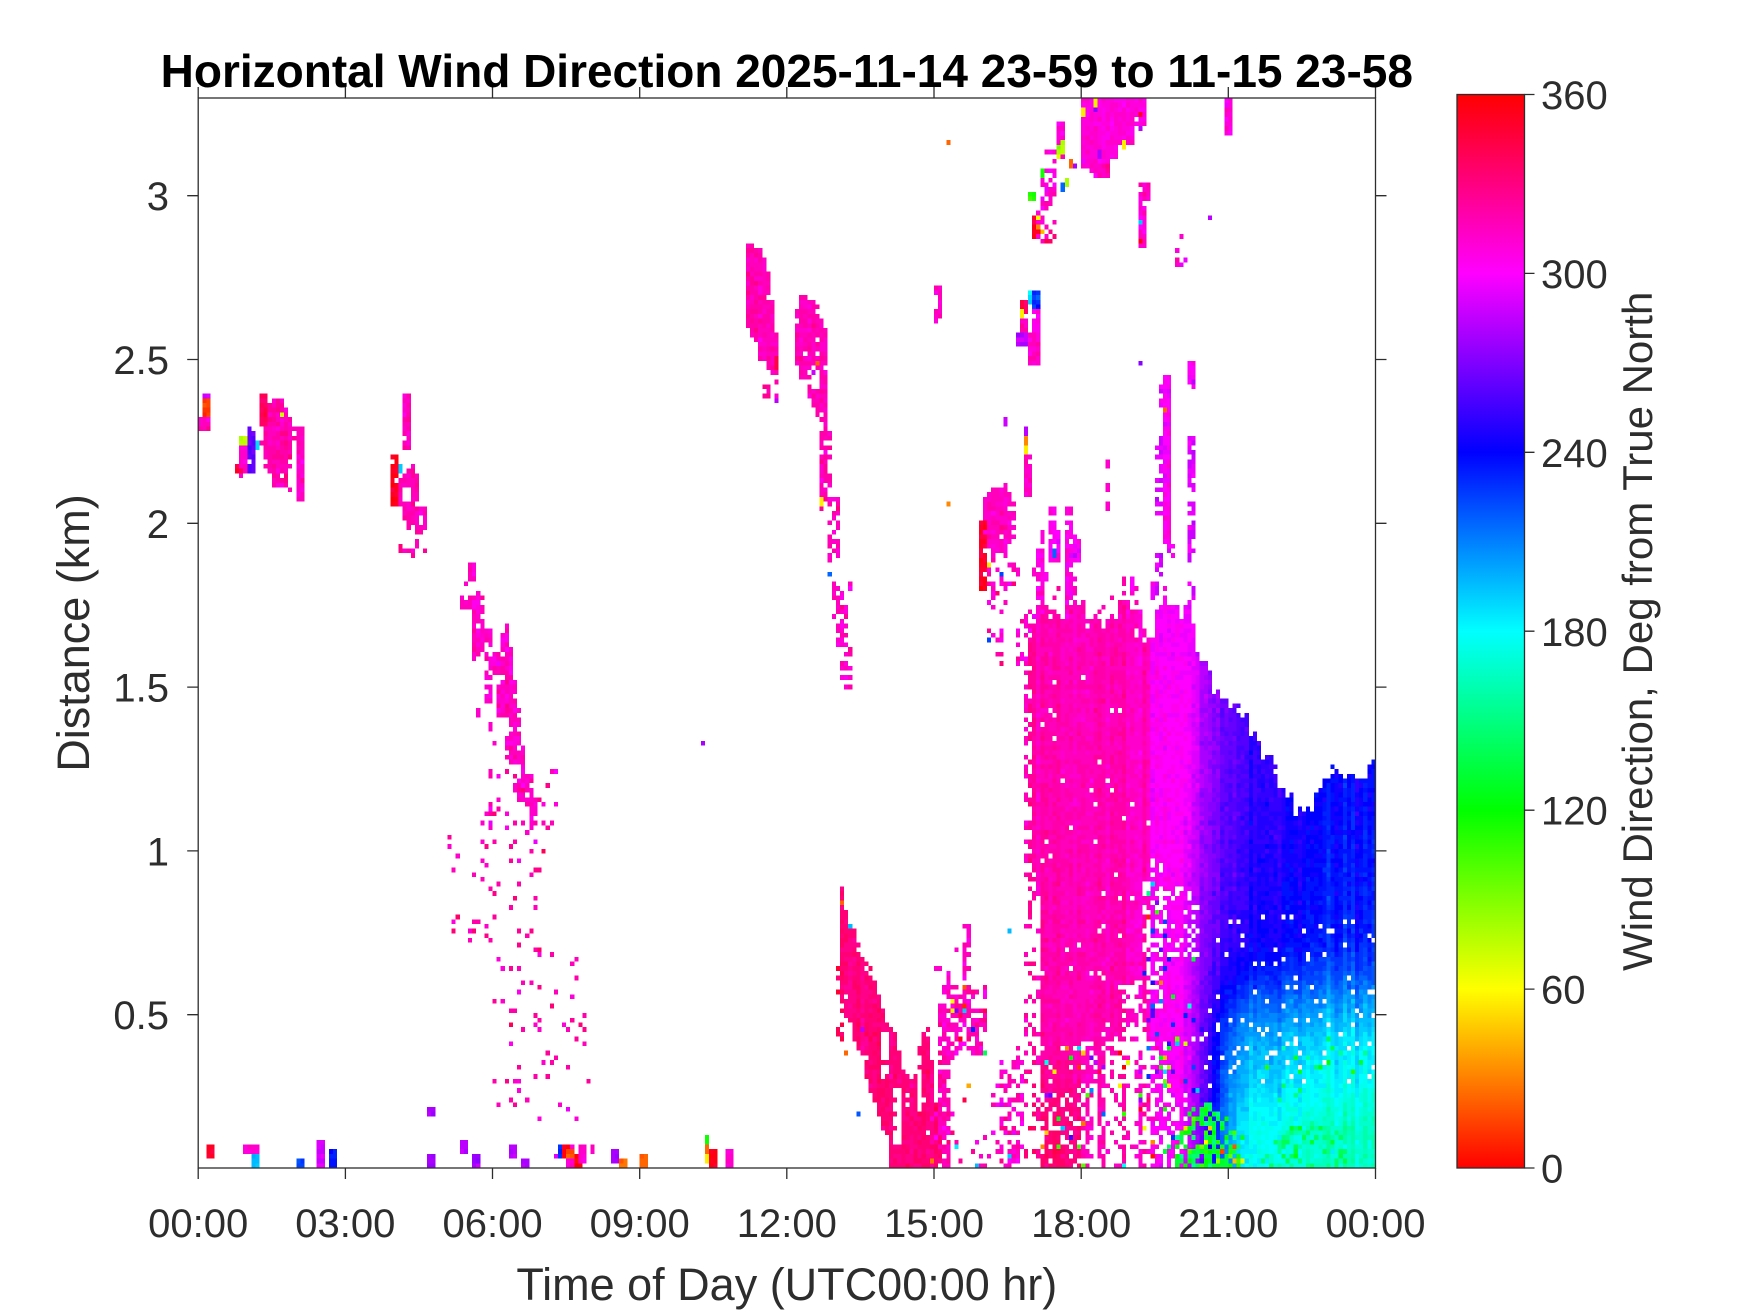  Describe the element at coordinates (158, 197) in the screenshot. I see `svg-text: 3` at that location.